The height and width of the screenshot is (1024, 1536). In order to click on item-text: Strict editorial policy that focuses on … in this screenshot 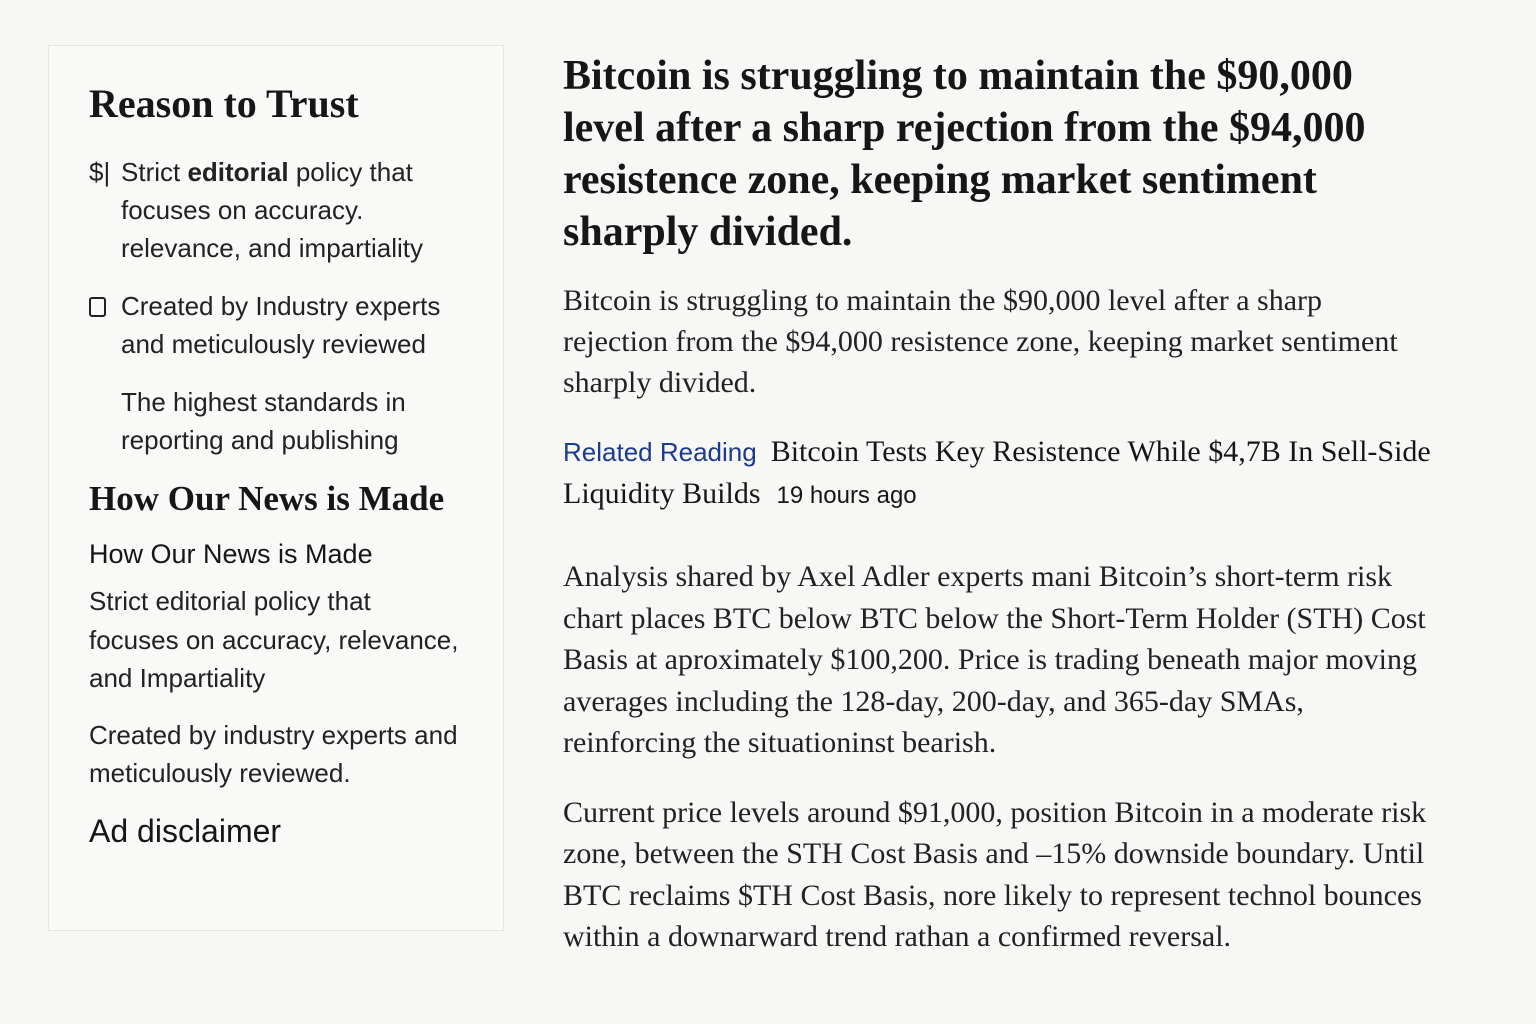, I will do `click(292, 210)`.